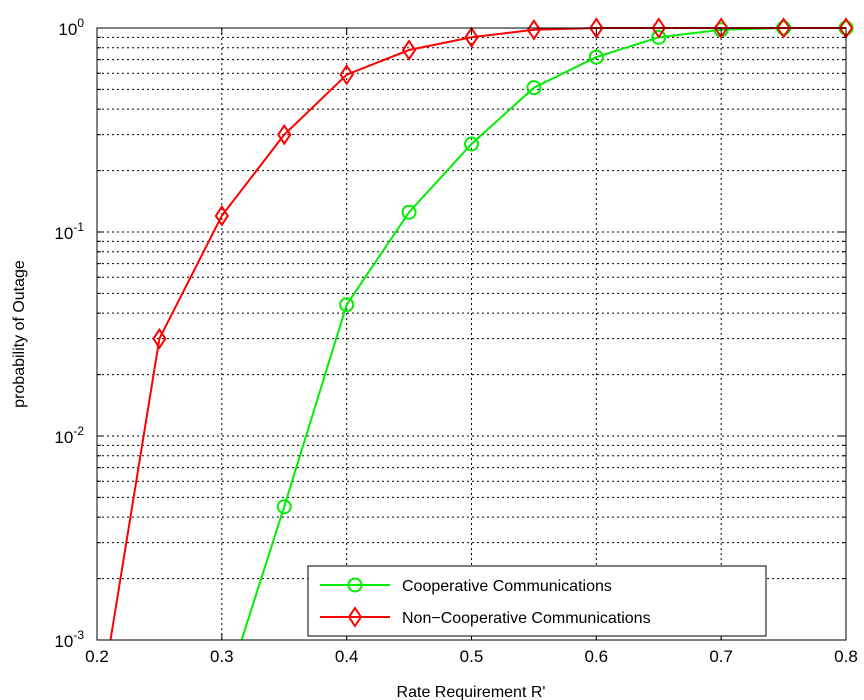 This screenshot has width=864, height=700. I want to click on x-tick-label: 0.5, so click(472, 656).